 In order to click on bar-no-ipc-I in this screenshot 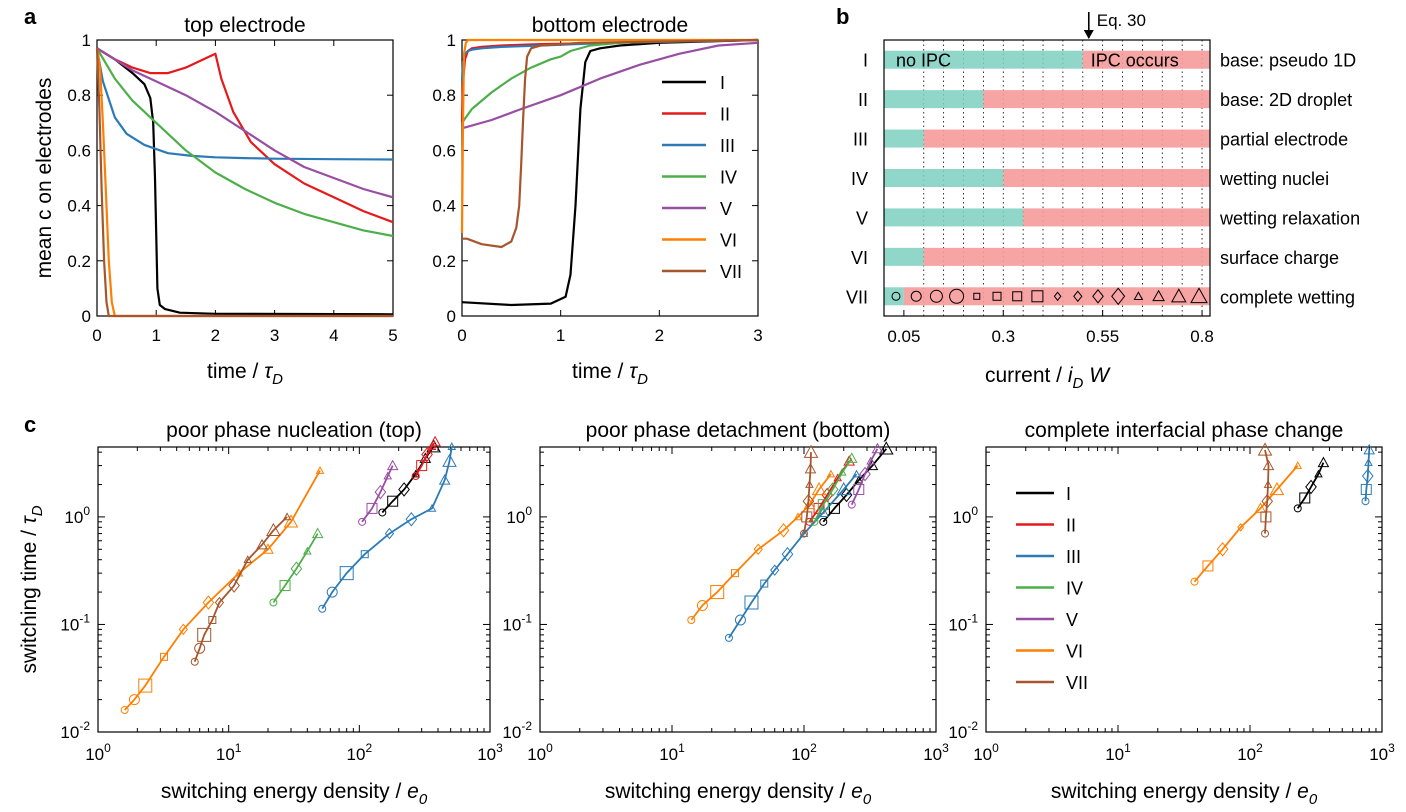, I will do `click(983, 59)`.